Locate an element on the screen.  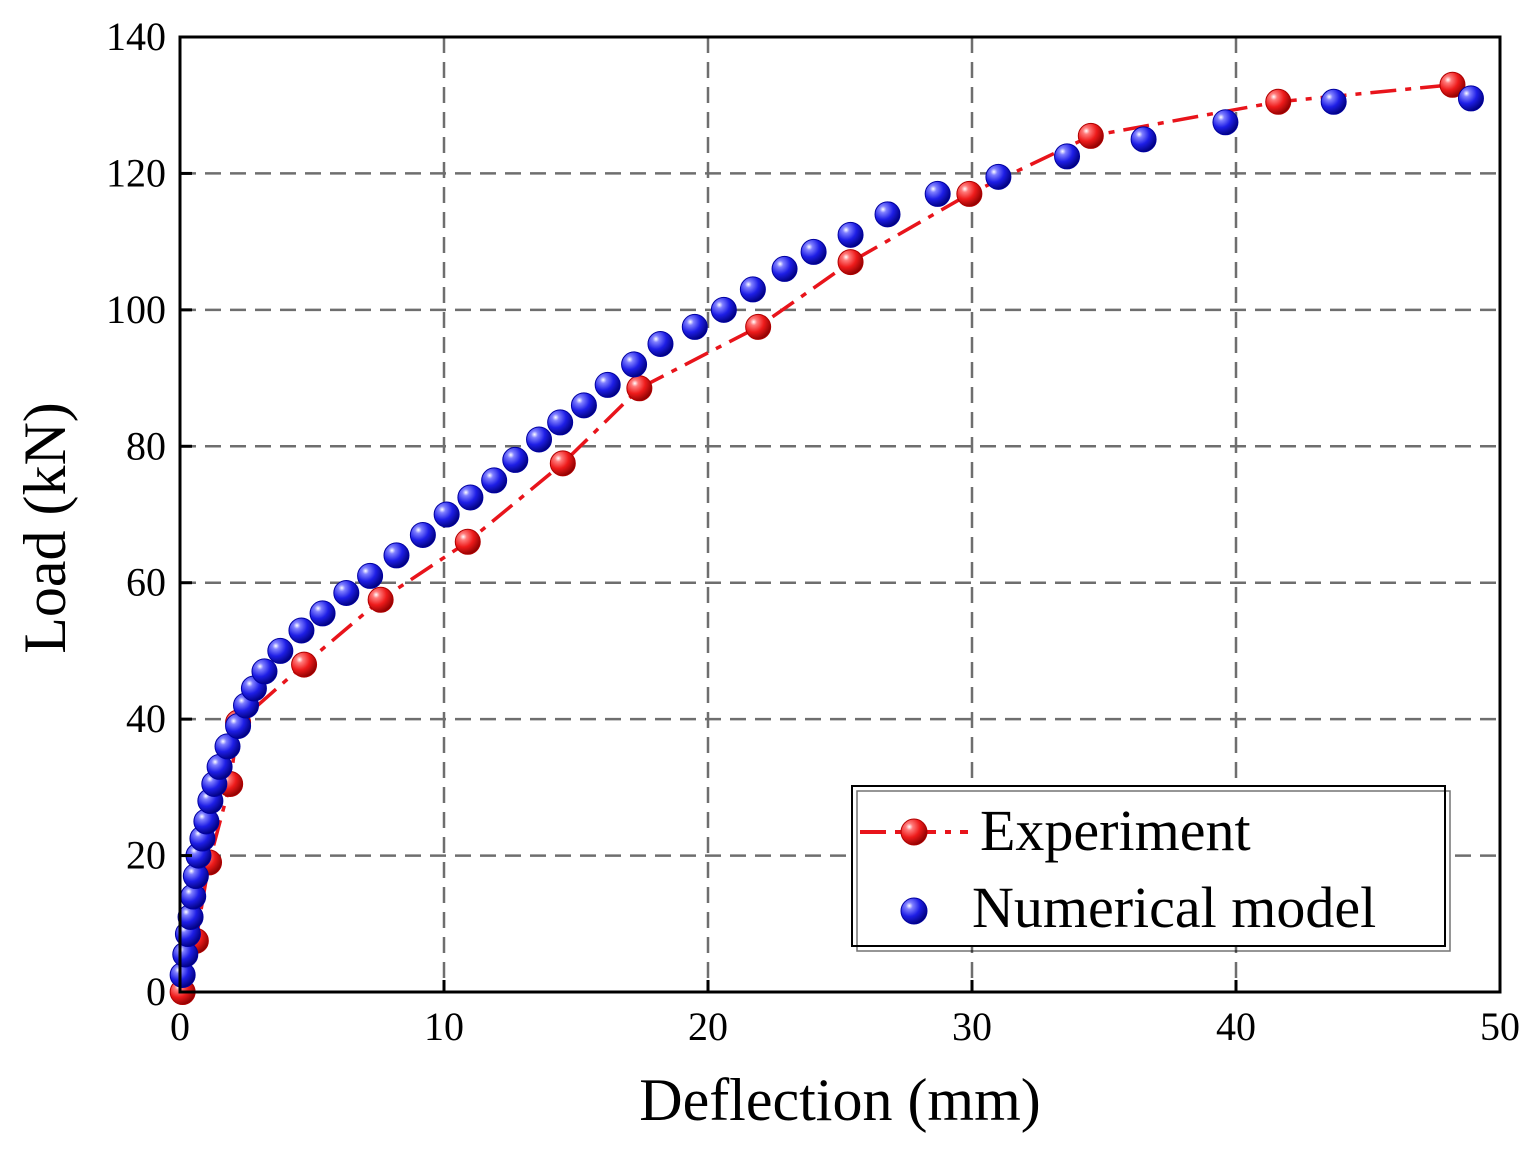
y-tick-label: 60 is located at coordinates (146, 582).